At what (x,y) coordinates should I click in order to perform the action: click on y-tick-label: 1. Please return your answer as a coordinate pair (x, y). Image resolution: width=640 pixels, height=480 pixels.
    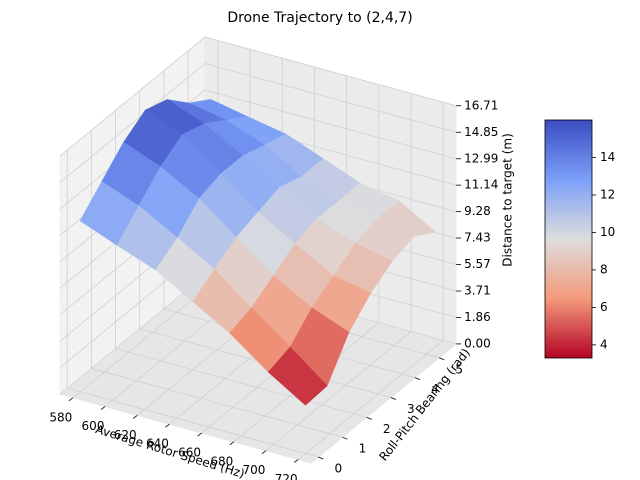
    Looking at the image, I should click on (363, 449).